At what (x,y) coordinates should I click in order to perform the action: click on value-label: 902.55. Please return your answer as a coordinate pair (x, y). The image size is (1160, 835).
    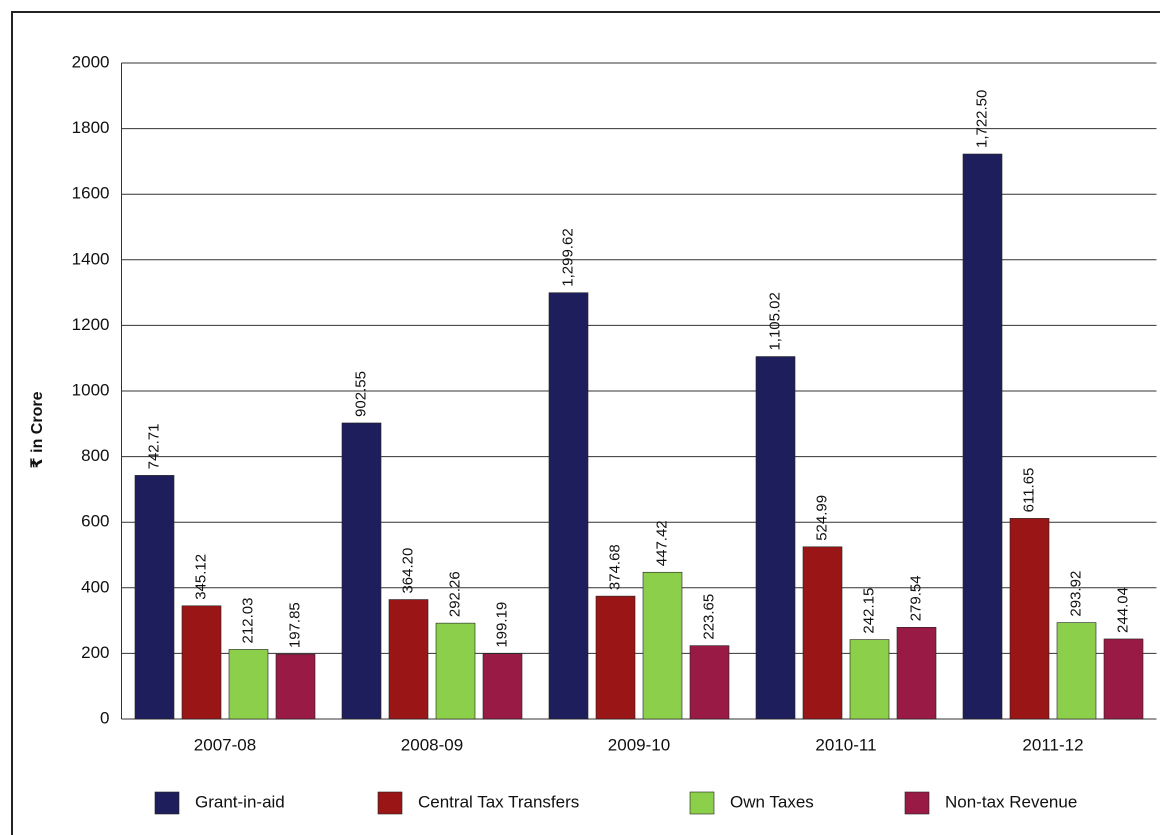
    Looking at the image, I should click on (360, 394).